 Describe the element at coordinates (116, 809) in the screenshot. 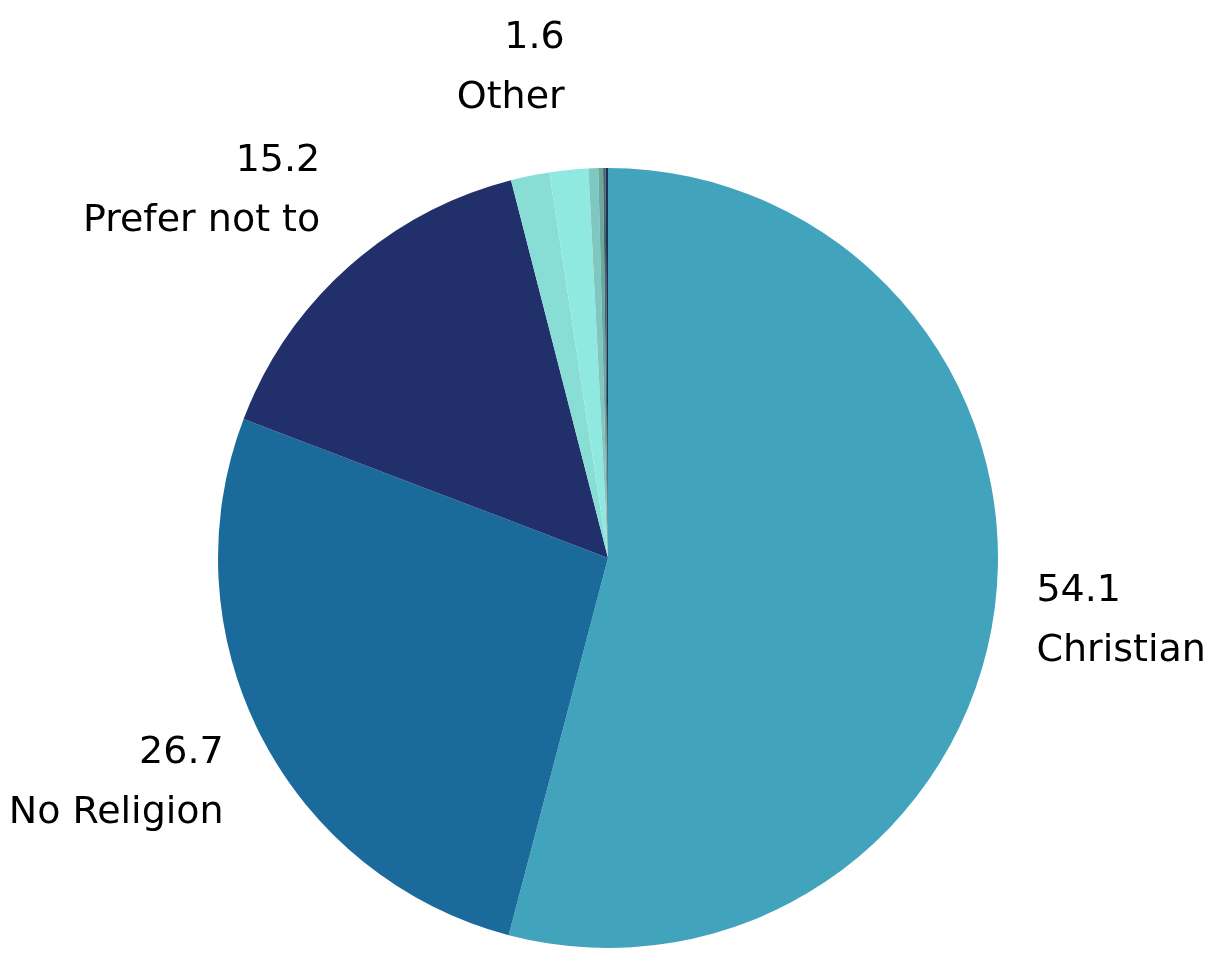

I see `slice-label: No Religion` at that location.